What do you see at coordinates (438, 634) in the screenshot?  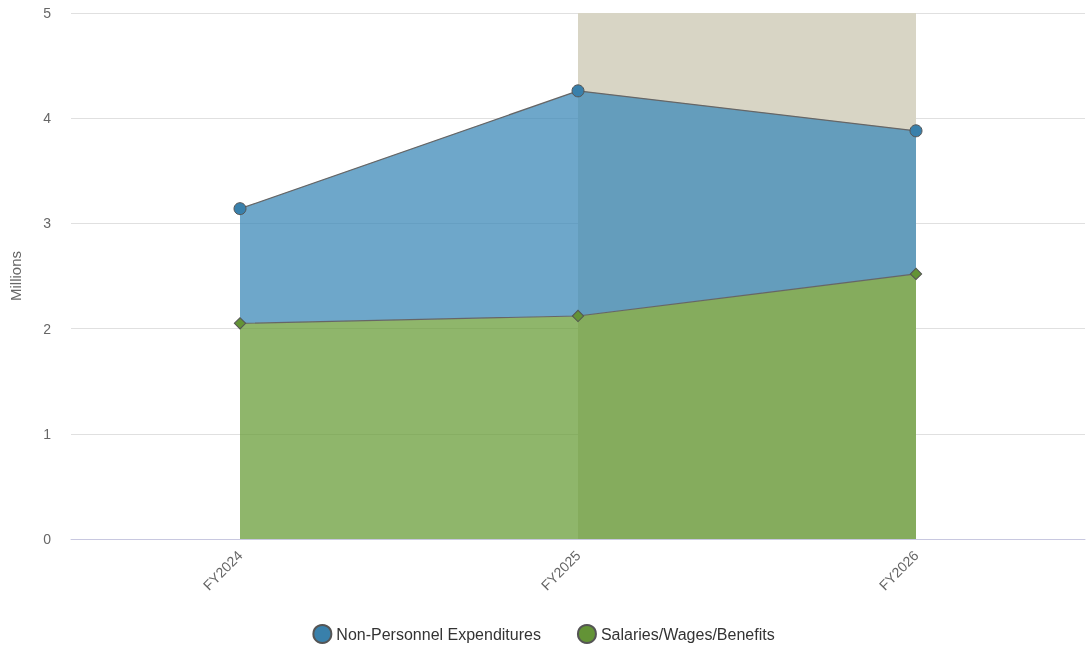 I see `legend-label: Non-Personnel Expenditures` at bounding box center [438, 634].